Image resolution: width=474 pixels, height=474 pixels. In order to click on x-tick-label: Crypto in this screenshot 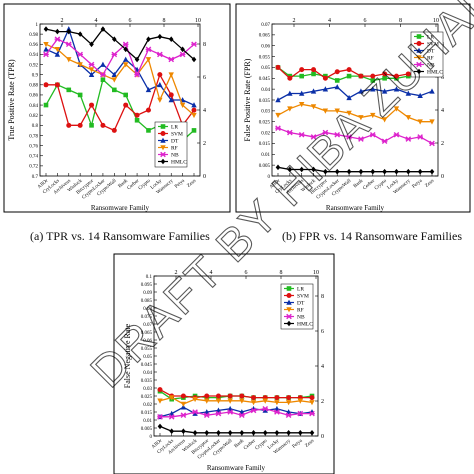, I will do `click(381, 184)`.